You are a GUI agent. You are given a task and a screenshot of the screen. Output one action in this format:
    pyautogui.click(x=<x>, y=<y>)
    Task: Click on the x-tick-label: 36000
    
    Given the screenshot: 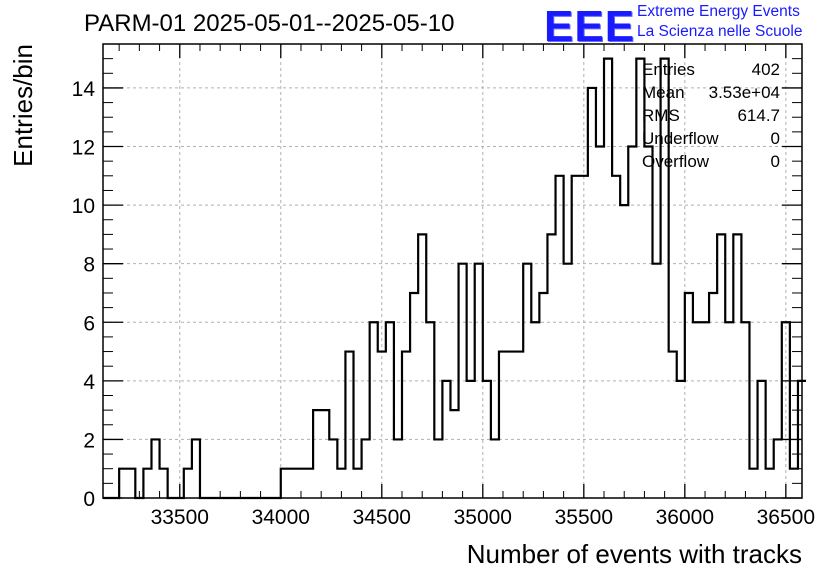 What is the action you would take?
    pyautogui.click(x=685, y=517)
    